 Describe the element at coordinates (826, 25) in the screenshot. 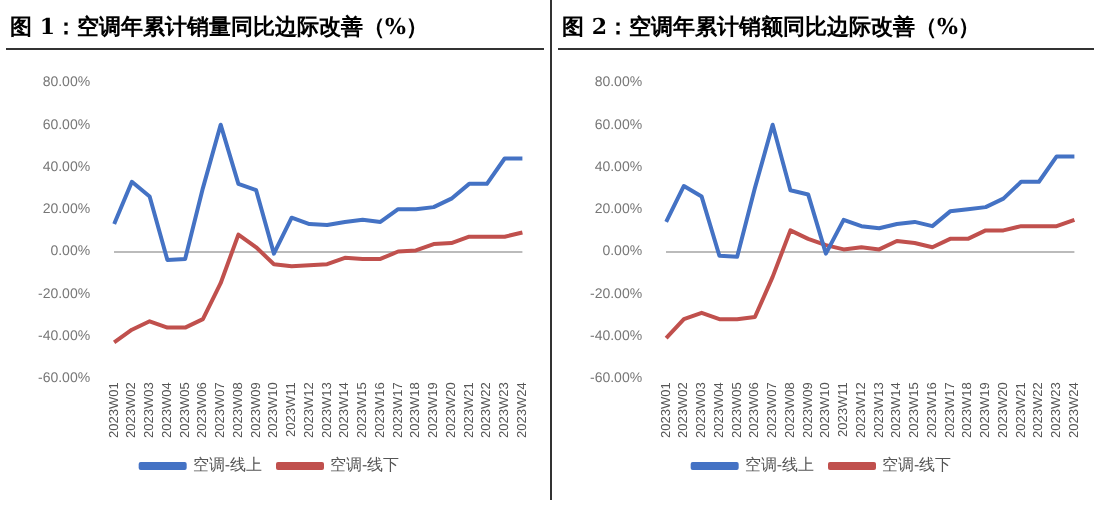

I see `chart-title: 图 2：空调年累计销额同比边际改善（%）` at that location.